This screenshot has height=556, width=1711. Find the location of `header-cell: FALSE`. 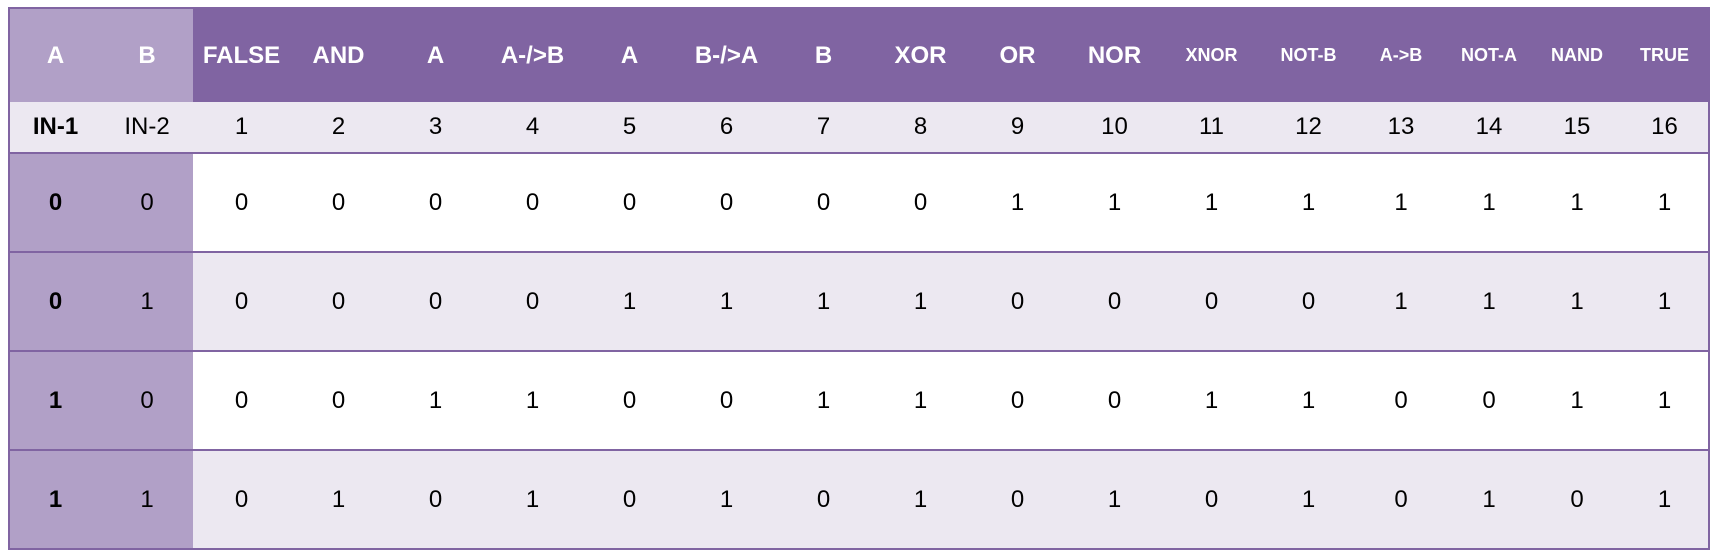

header-cell: FALSE is located at coordinates (241, 55).